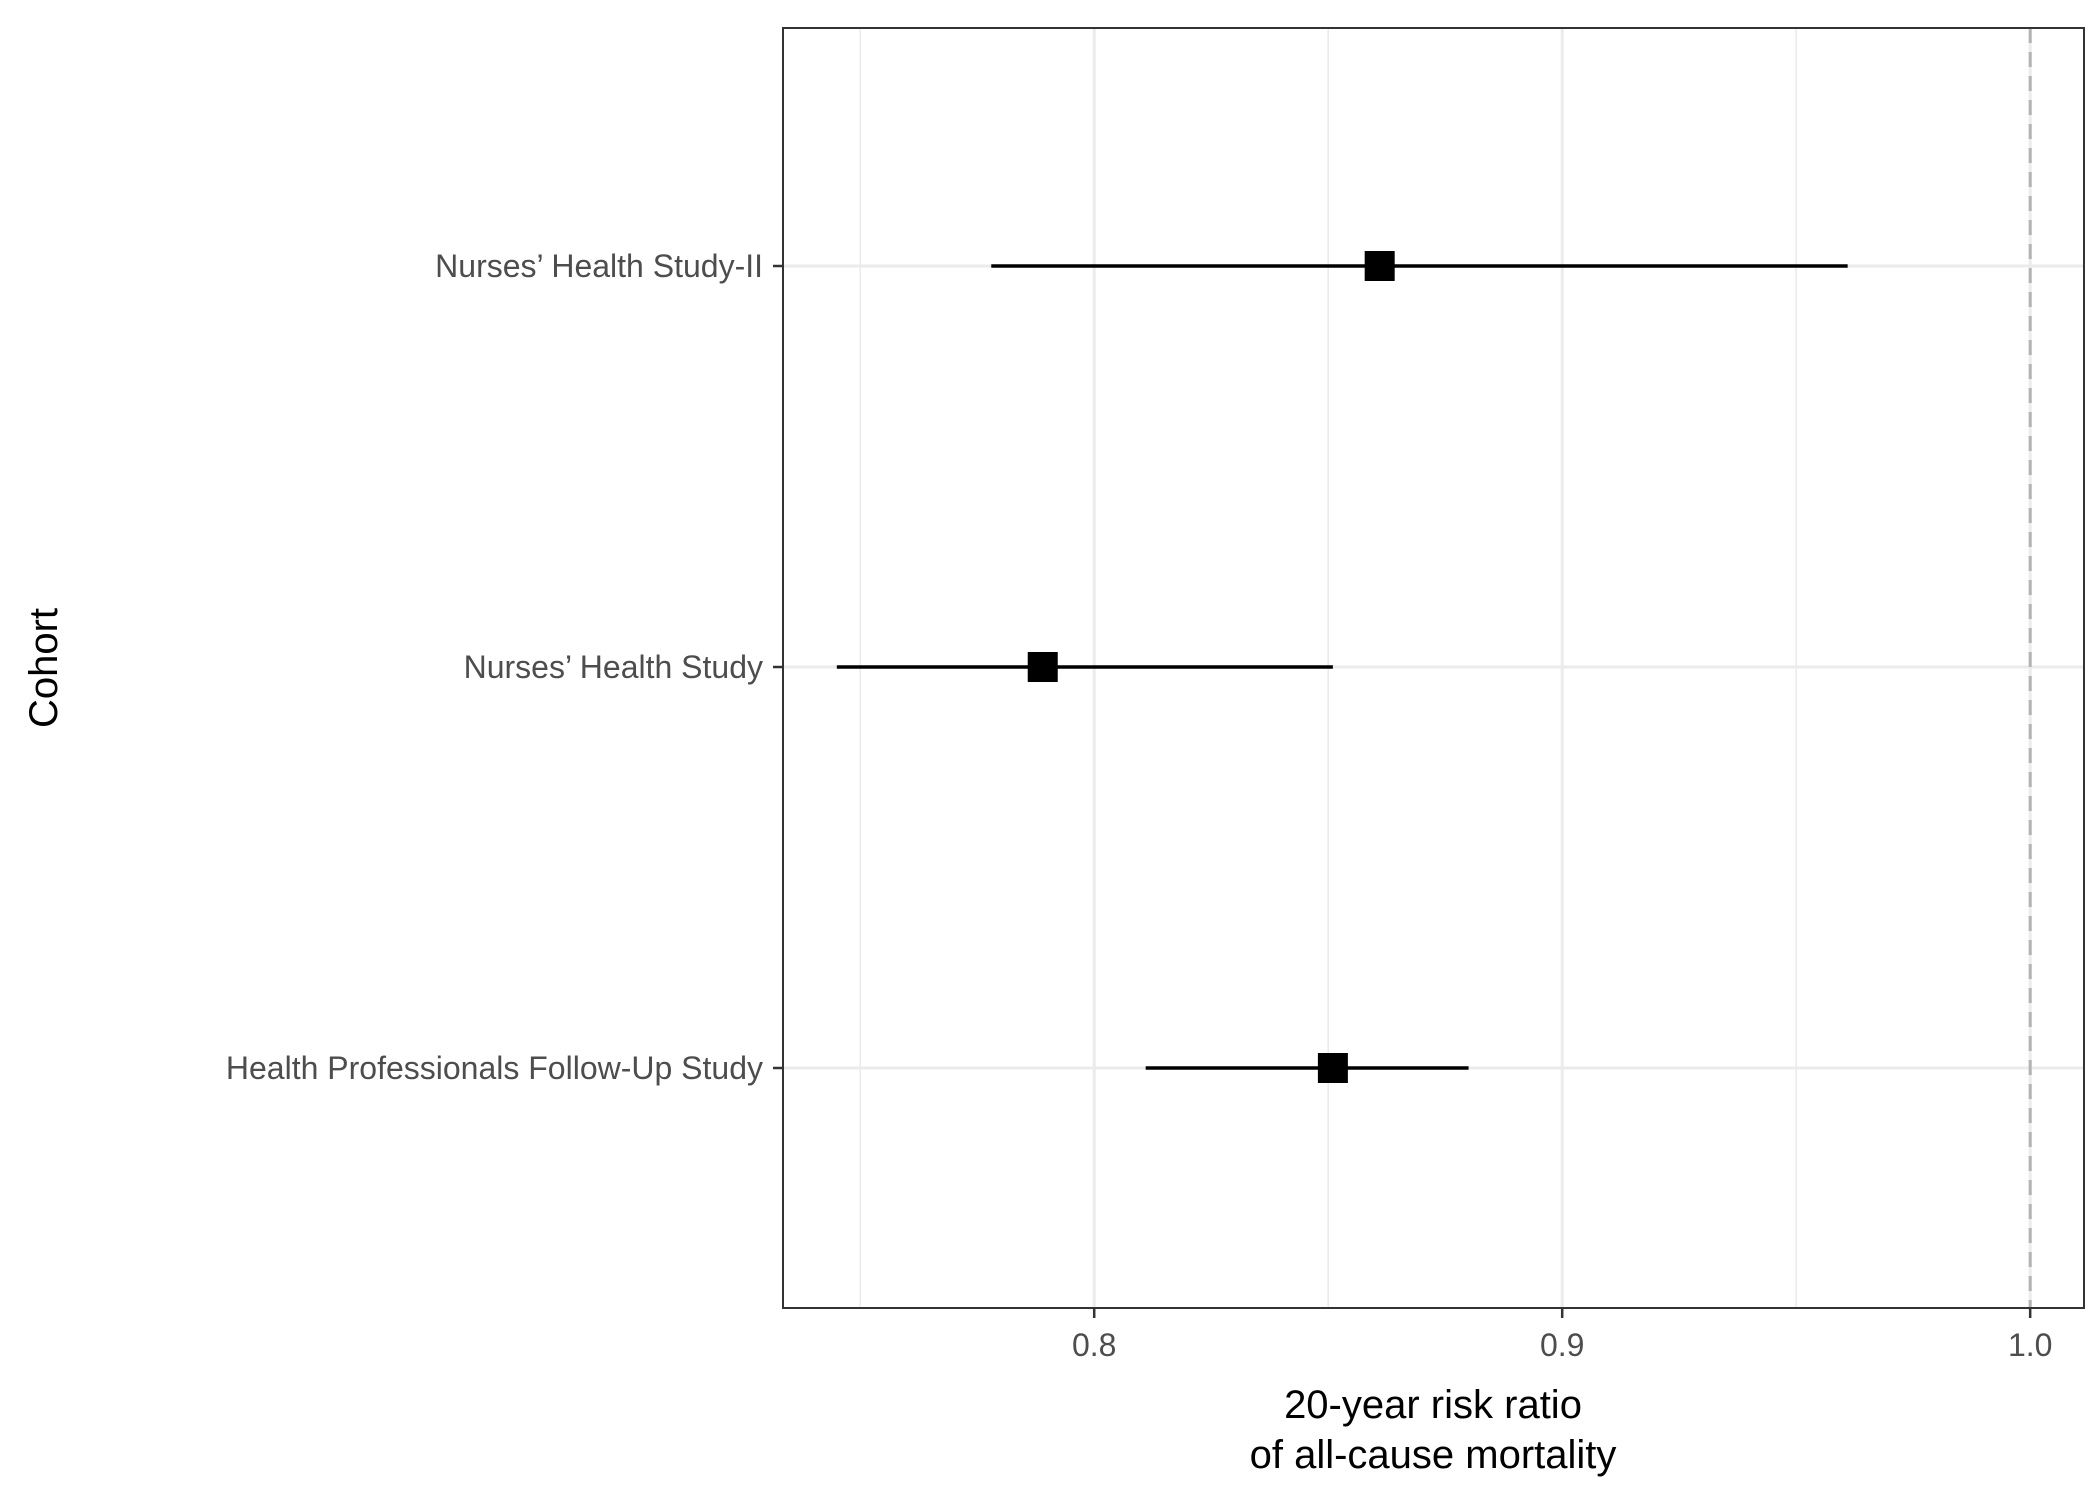 The height and width of the screenshot is (1500, 2100). What do you see at coordinates (1094, 1345) in the screenshot?
I see `x-tick-label: 0.8` at bounding box center [1094, 1345].